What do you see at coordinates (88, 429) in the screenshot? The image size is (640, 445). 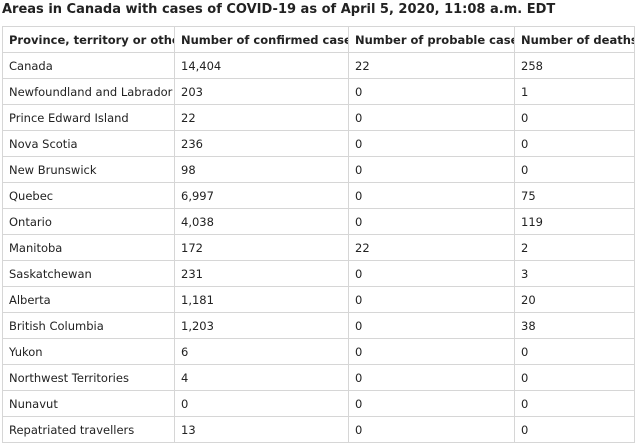 I see `region-cell: Repatriated travellers` at bounding box center [88, 429].